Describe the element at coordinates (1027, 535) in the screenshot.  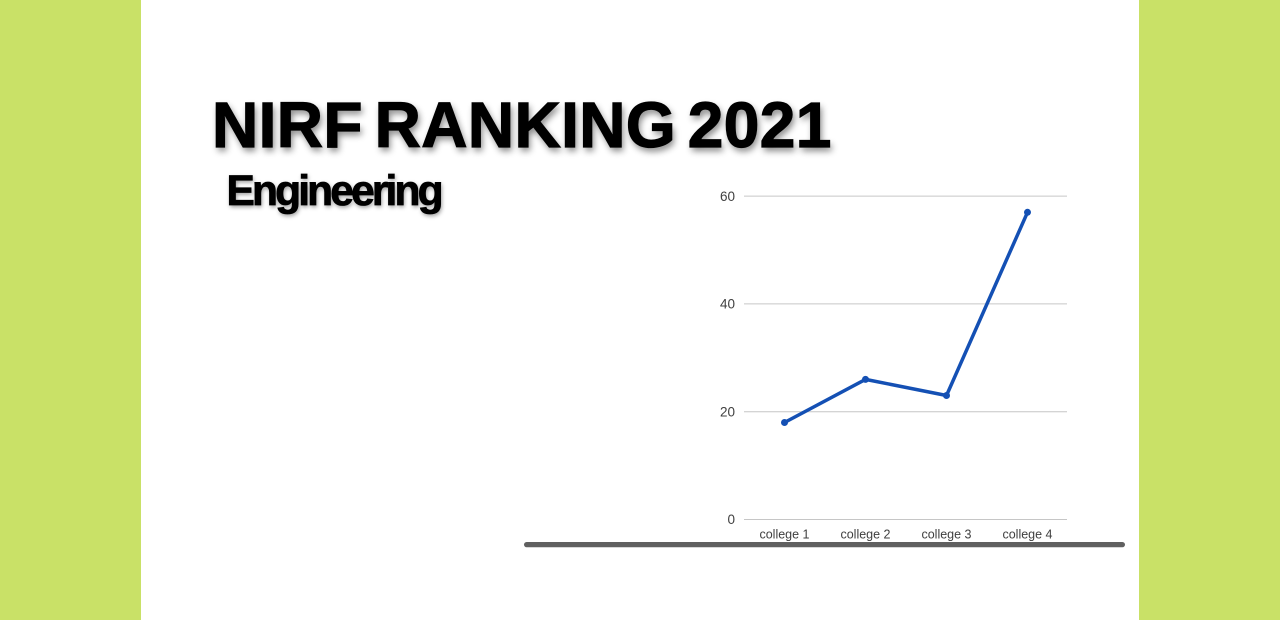
I see `svg-text: college 4` at that location.